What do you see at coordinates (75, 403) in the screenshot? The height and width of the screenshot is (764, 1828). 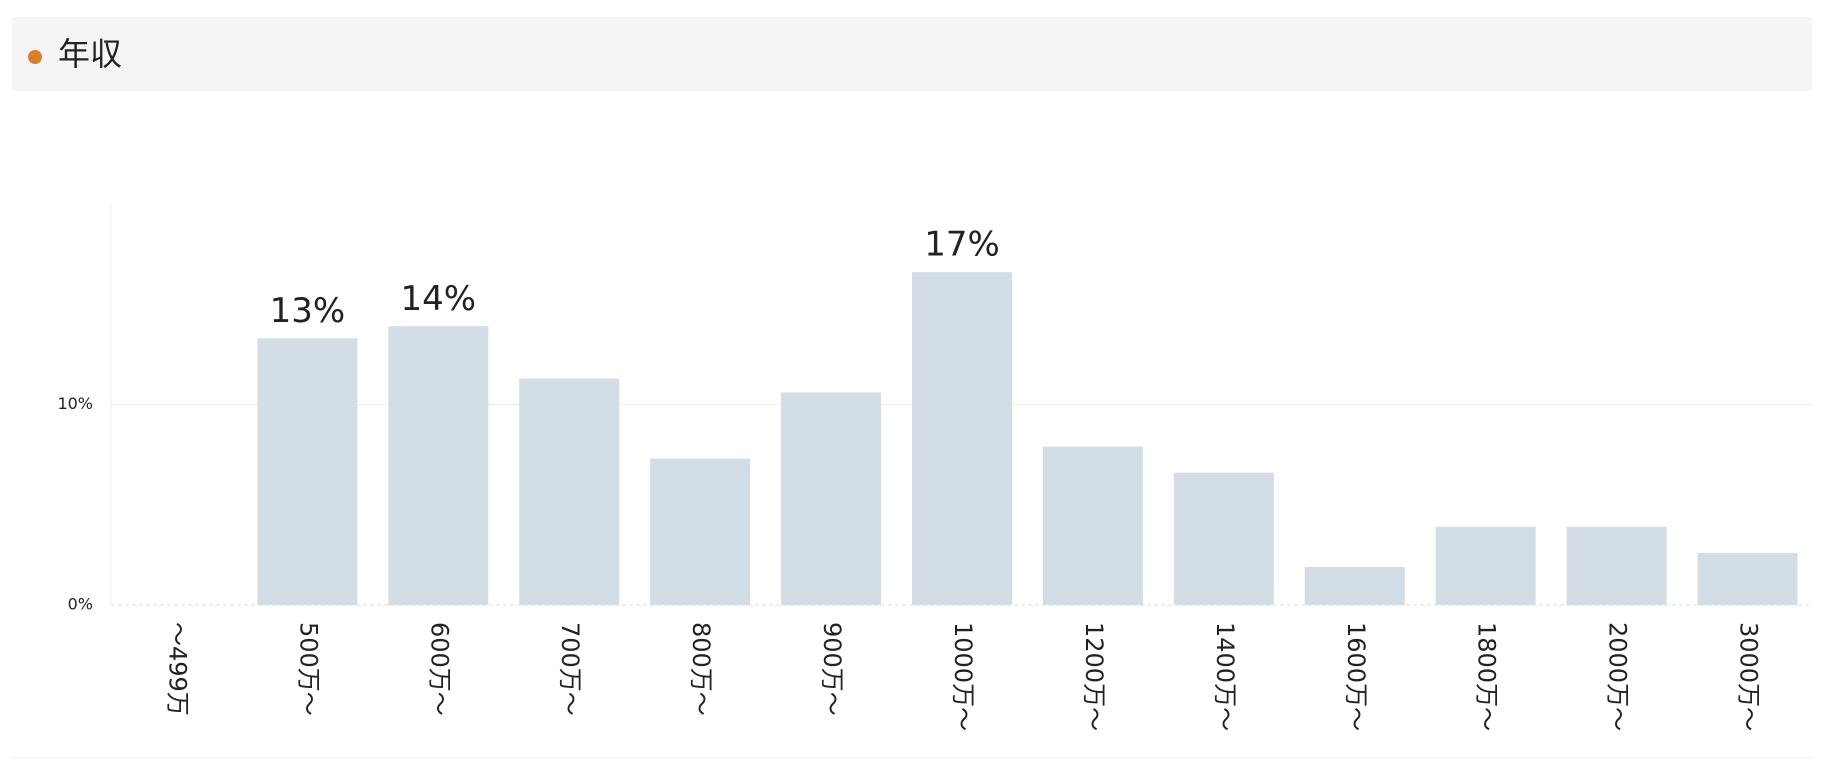 I see `y-tick-label: 10%` at bounding box center [75, 403].